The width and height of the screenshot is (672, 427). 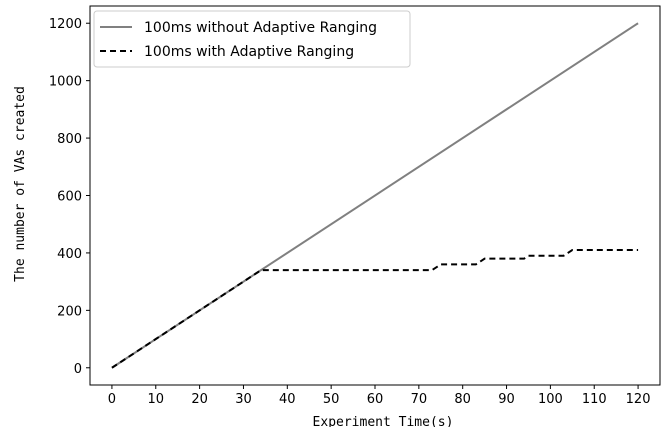 What do you see at coordinates (462, 399) in the screenshot?
I see `x-tick-label: 80` at bounding box center [462, 399].